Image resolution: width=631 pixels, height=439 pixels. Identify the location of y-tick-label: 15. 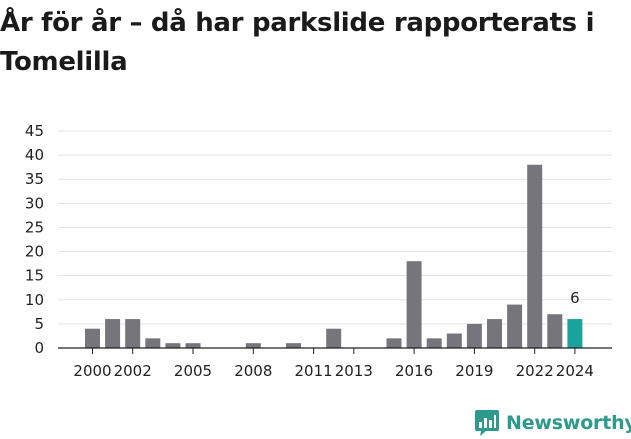
(34, 276).